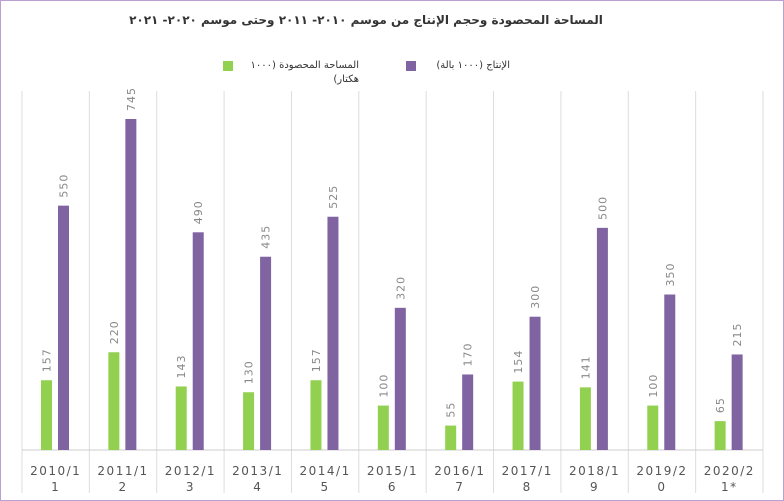  Describe the element at coordinates (181, 366) in the screenshot. I see `value-label: 143` at that location.